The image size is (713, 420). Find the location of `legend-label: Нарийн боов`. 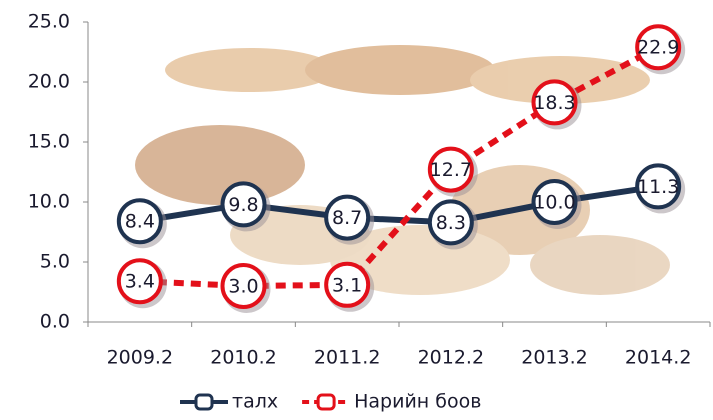

legend-label: Нарийн боов is located at coordinates (417, 402).